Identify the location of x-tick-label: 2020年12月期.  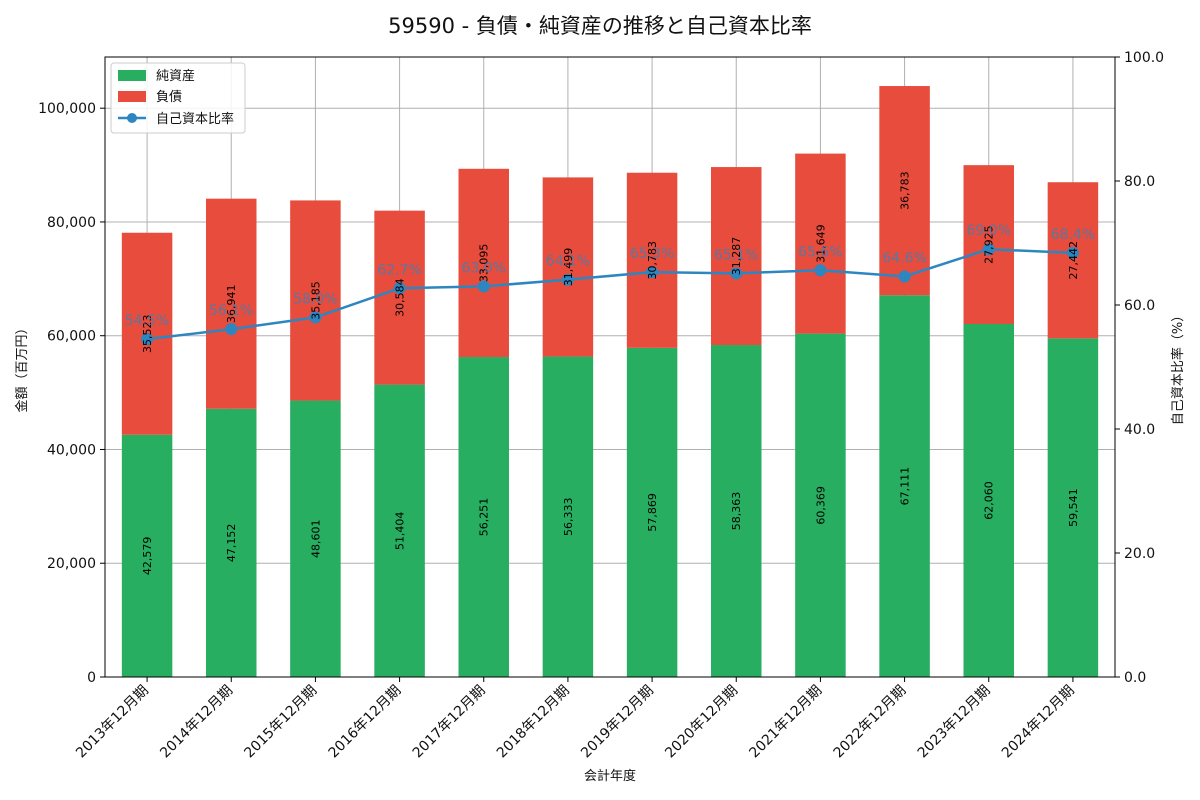
(701, 722).